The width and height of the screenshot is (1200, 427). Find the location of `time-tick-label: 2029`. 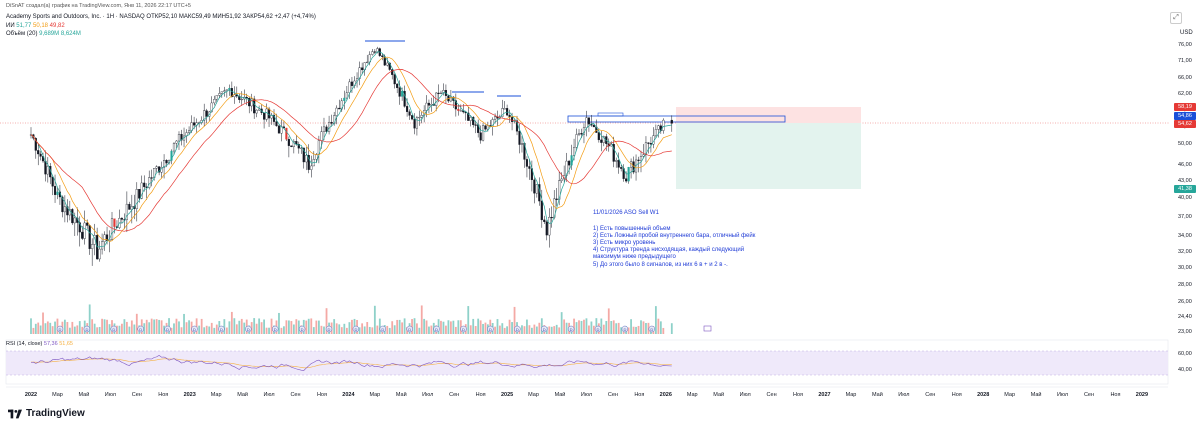

time-tick-label: 2029 is located at coordinates (1142, 395).